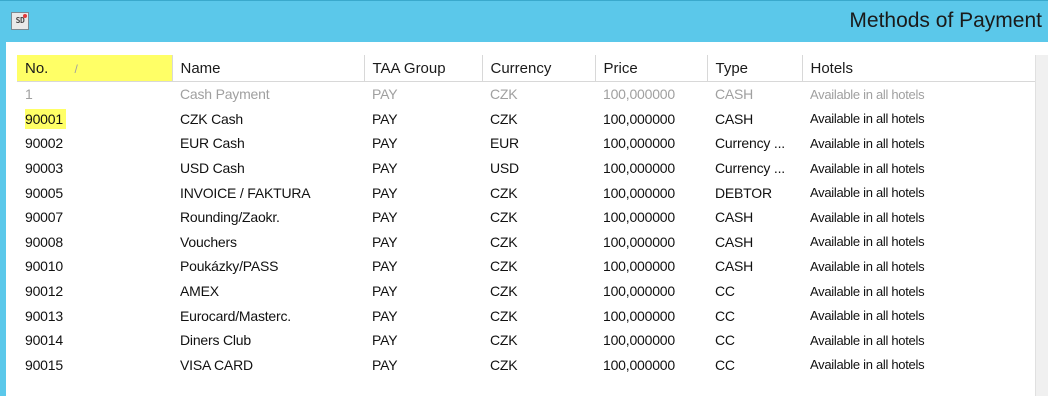 The width and height of the screenshot is (1048, 414). What do you see at coordinates (945, 20) in the screenshot?
I see `window-title: Methods of Payment` at bounding box center [945, 20].